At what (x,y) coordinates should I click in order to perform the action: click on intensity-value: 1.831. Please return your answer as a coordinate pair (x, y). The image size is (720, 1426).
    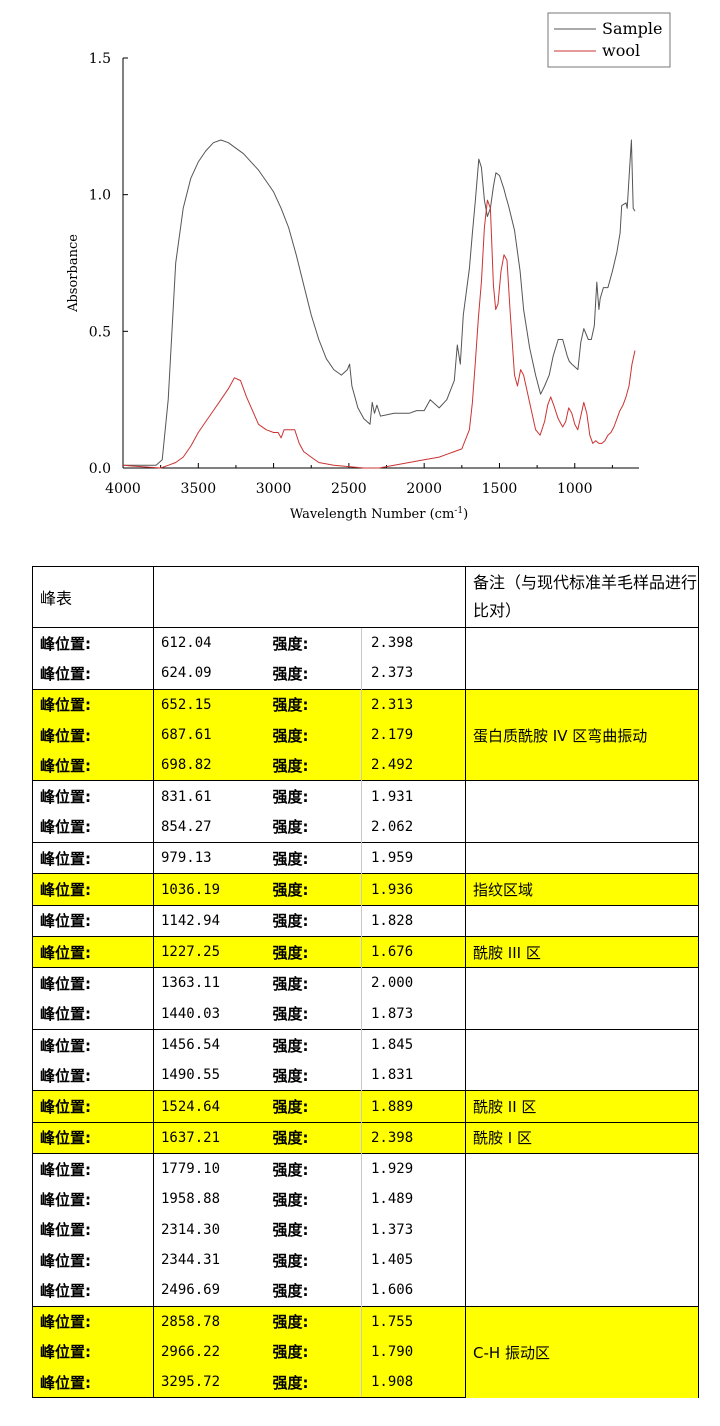
    Looking at the image, I should click on (413, 1075).